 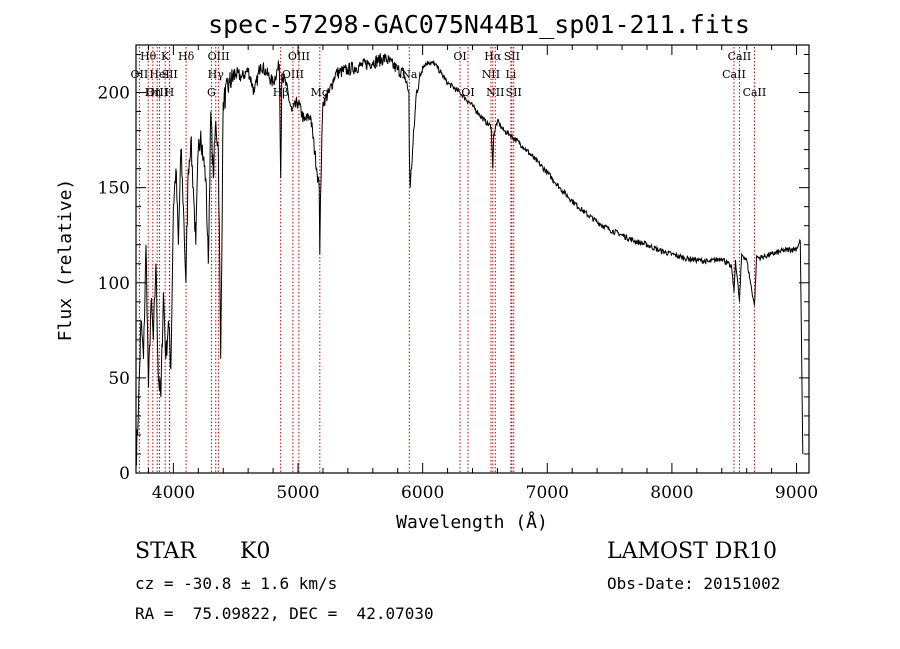 I want to click on x-tick-label: 9000, so click(x=796, y=493).